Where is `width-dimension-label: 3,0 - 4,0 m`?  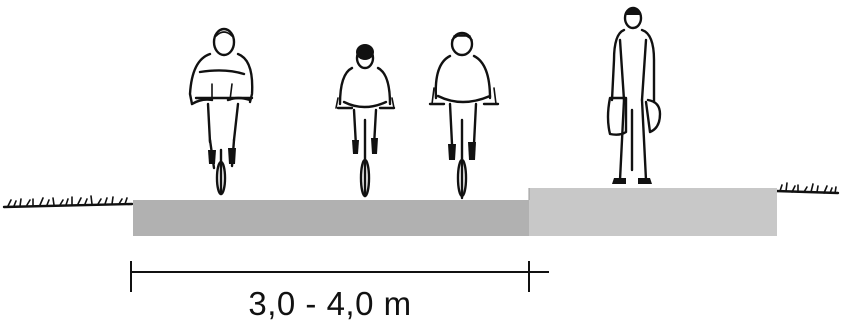
width-dimension-label: 3,0 - 4,0 m is located at coordinates (330, 303).